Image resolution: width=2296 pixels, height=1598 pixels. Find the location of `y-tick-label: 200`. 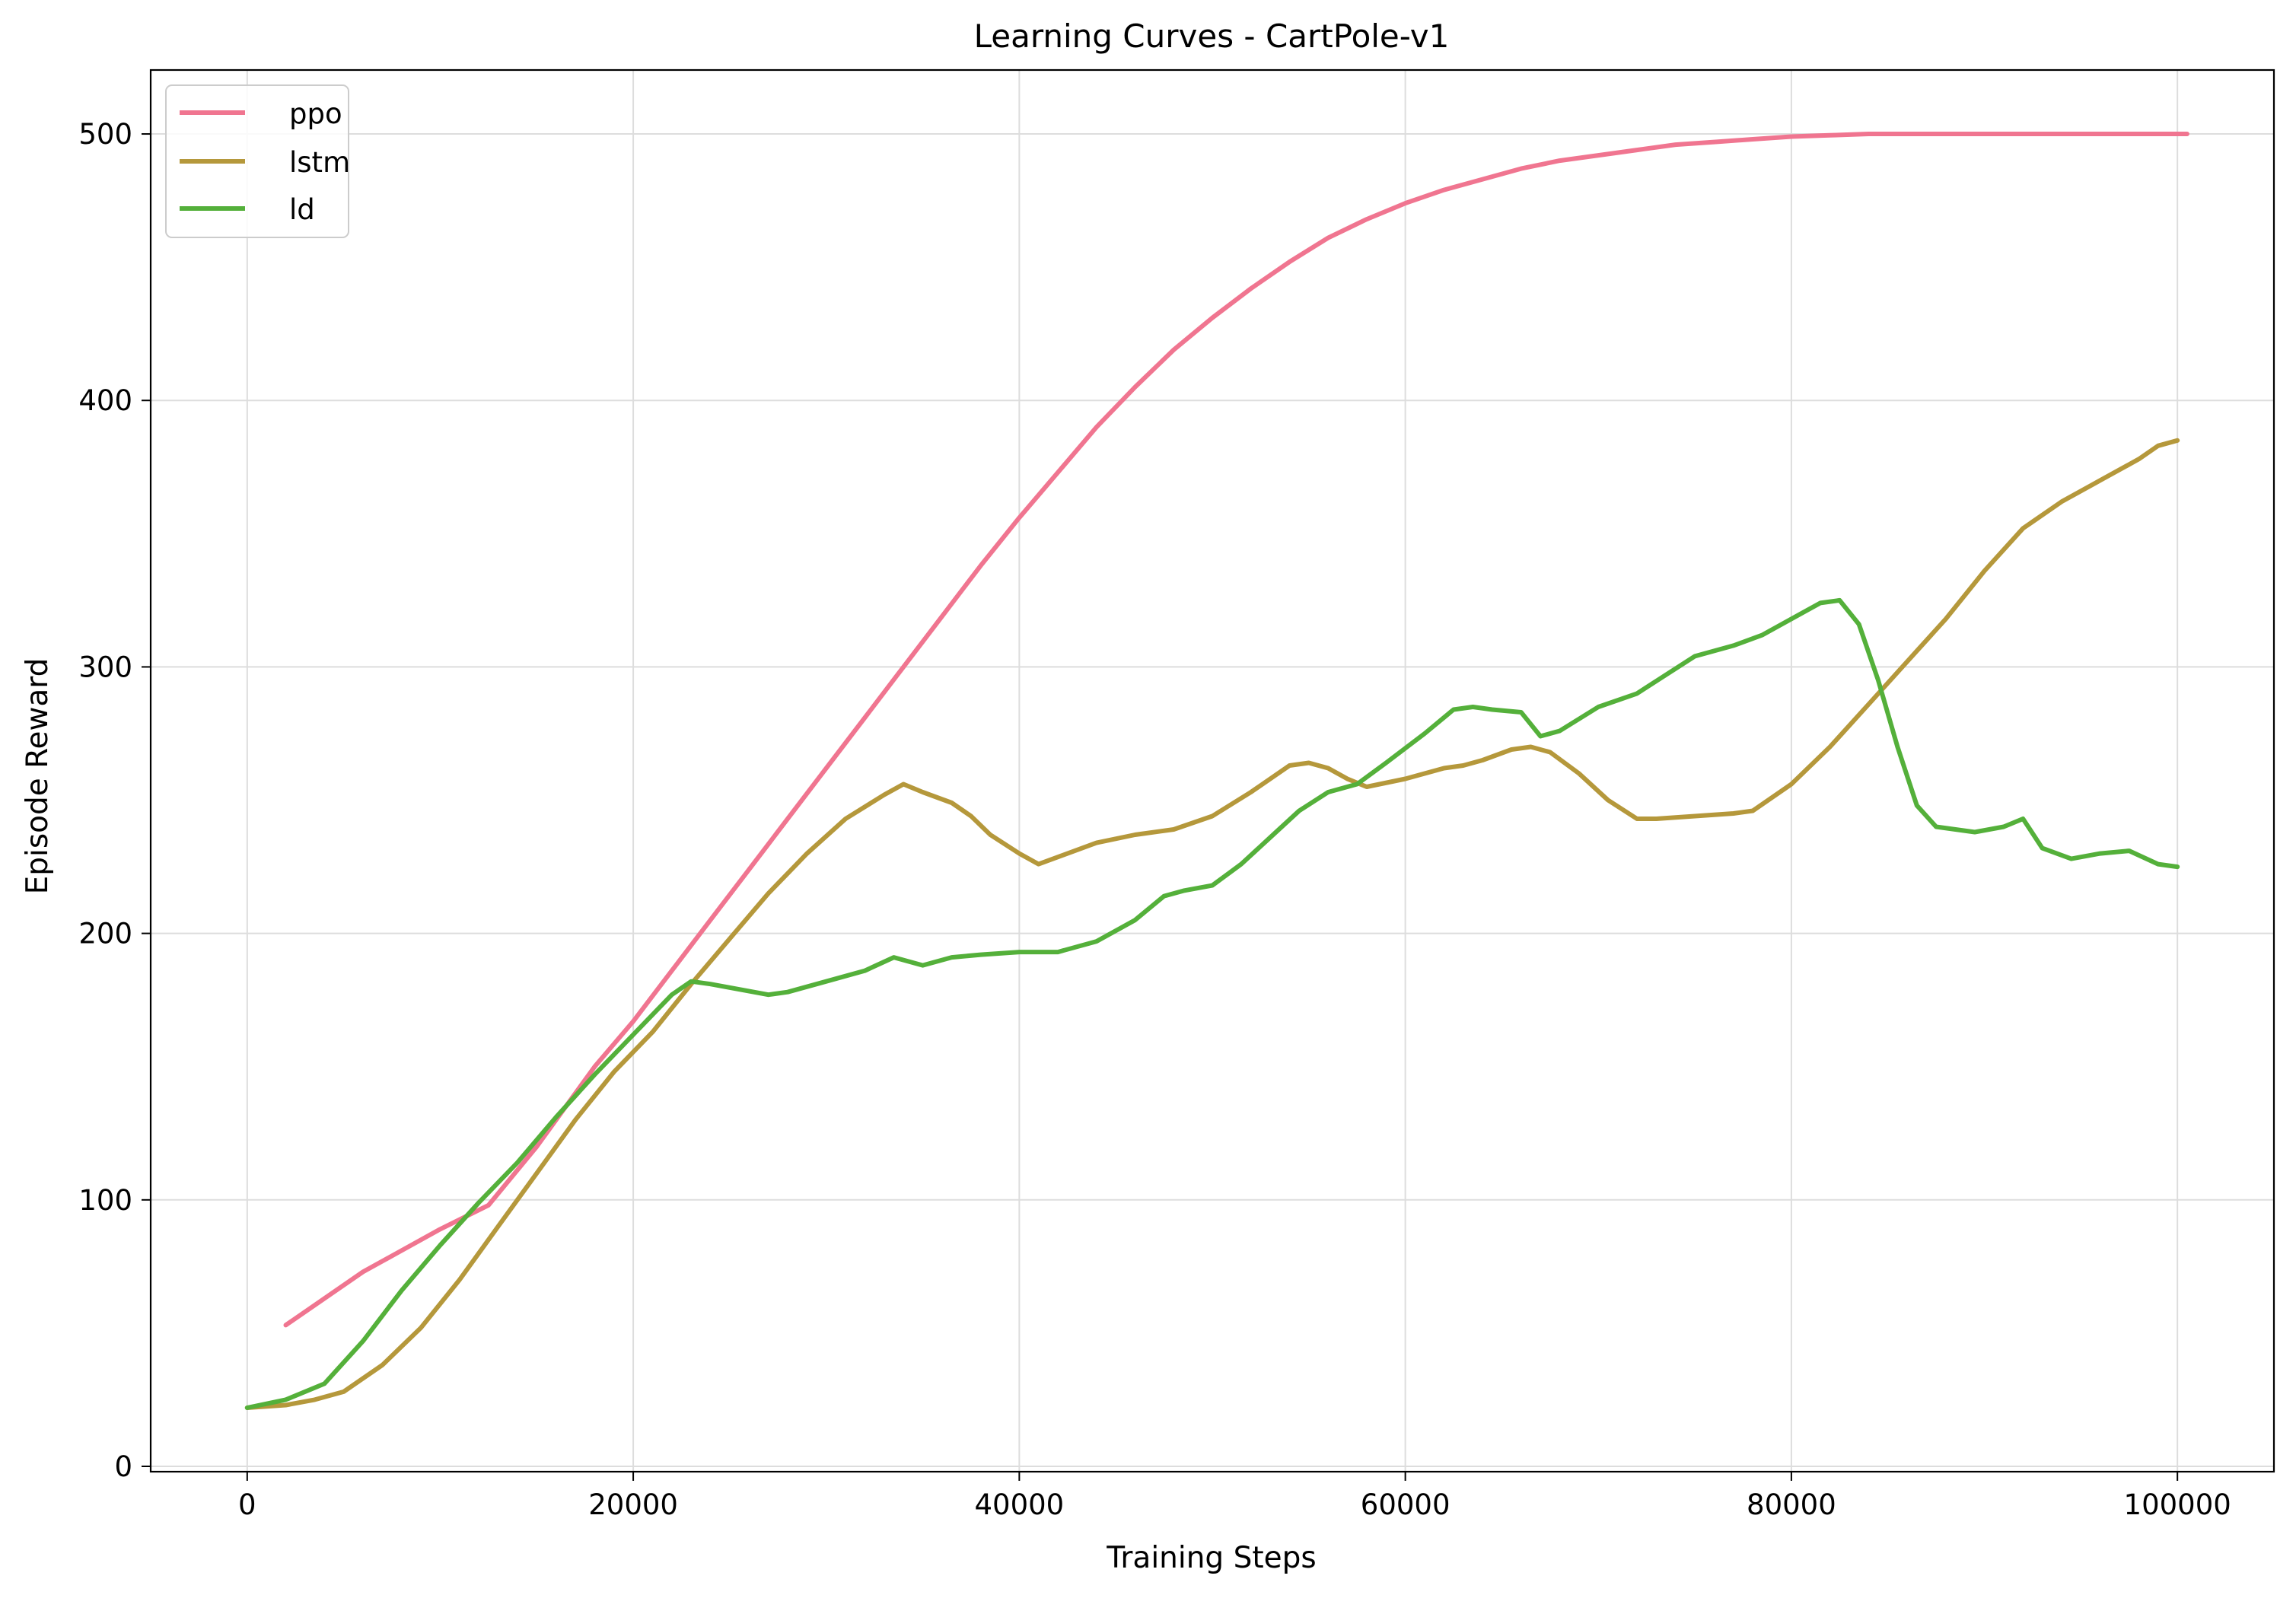

y-tick-label: 200 is located at coordinates (105, 934).